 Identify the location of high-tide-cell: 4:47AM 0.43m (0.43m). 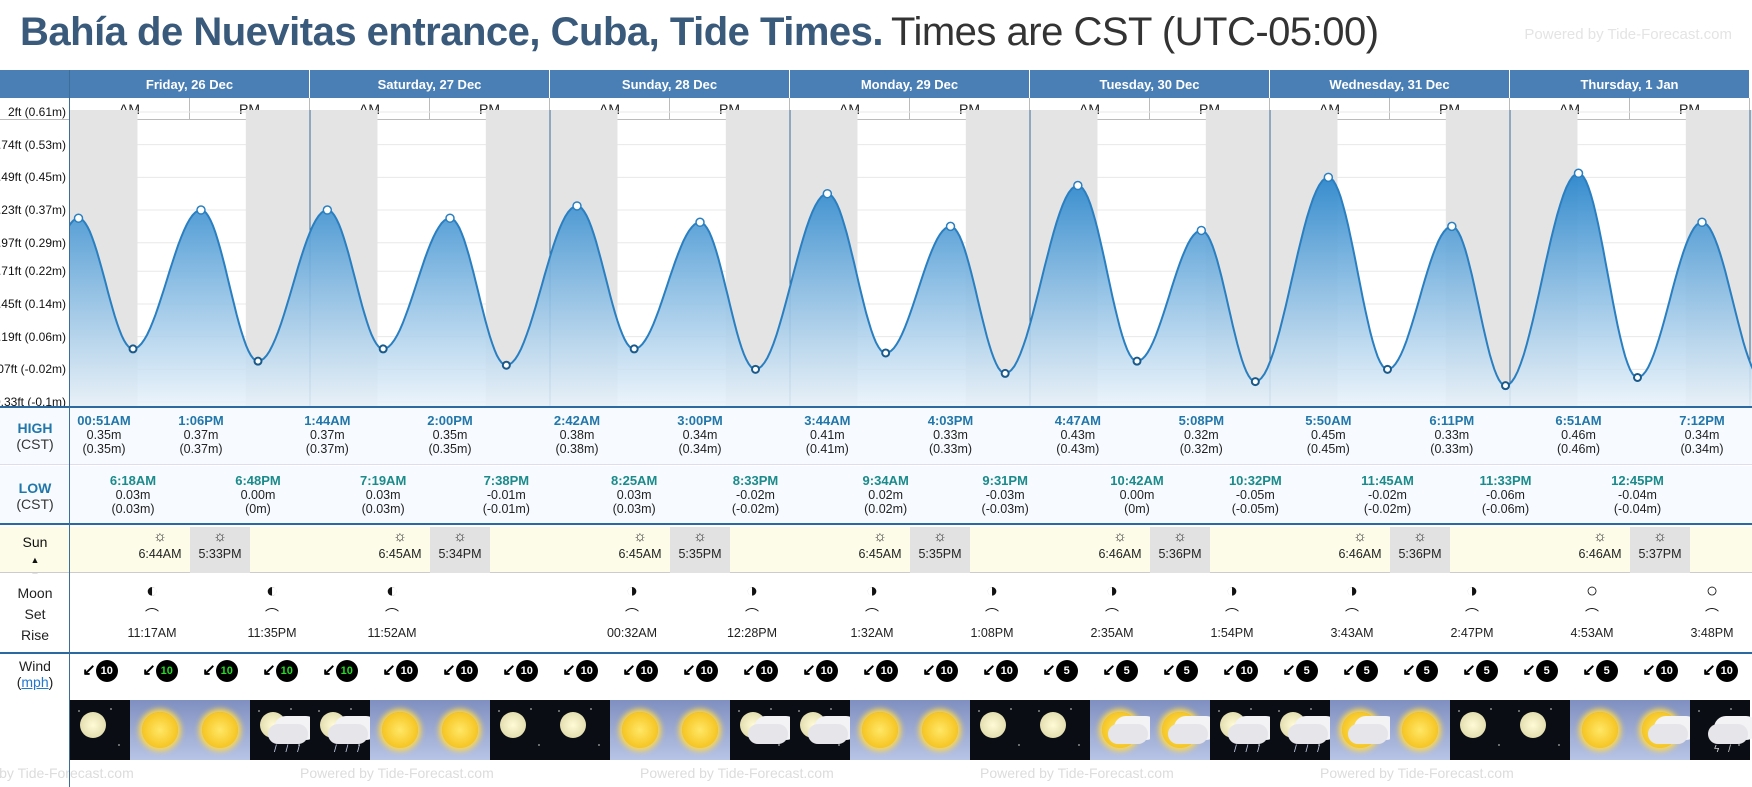
(1078, 435).